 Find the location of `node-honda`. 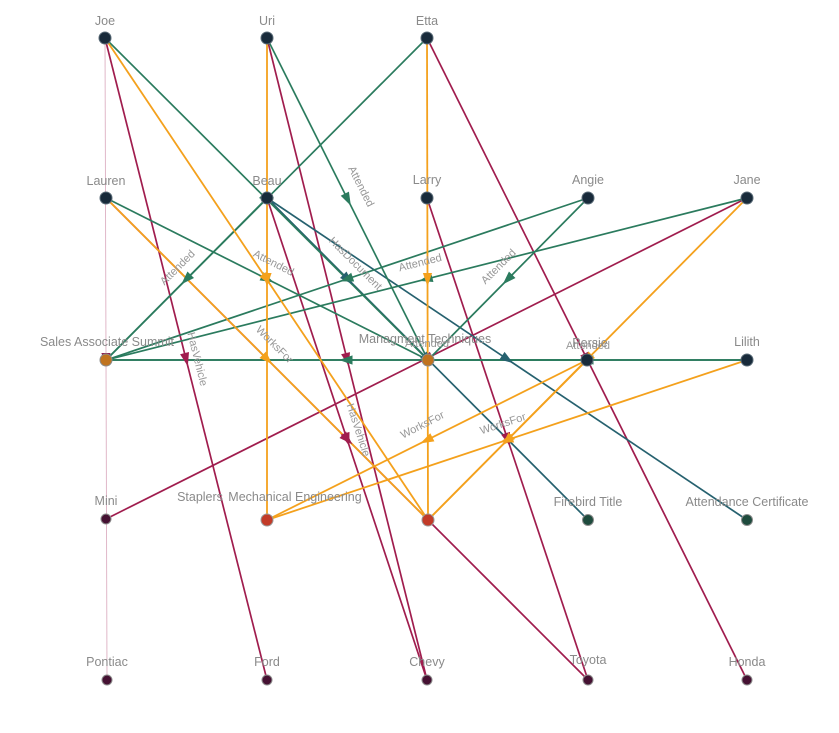

node-honda is located at coordinates (747, 680).